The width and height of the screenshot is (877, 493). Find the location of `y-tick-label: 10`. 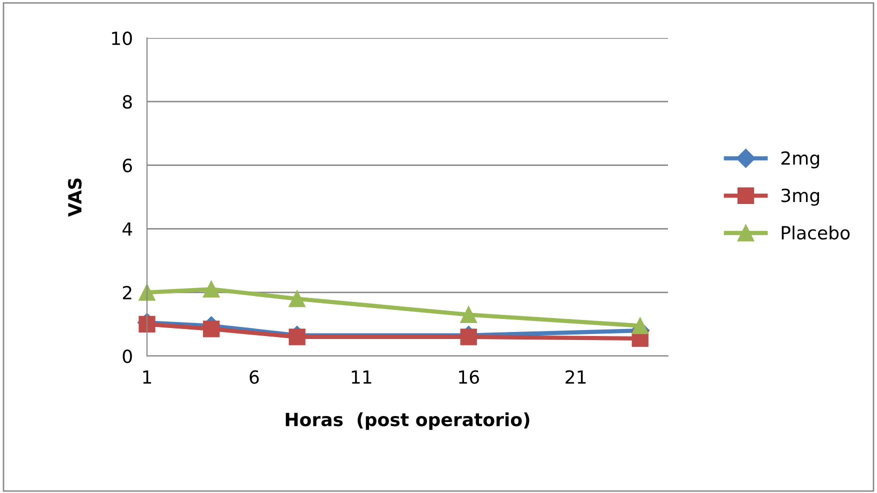

y-tick-label: 10 is located at coordinates (122, 38).